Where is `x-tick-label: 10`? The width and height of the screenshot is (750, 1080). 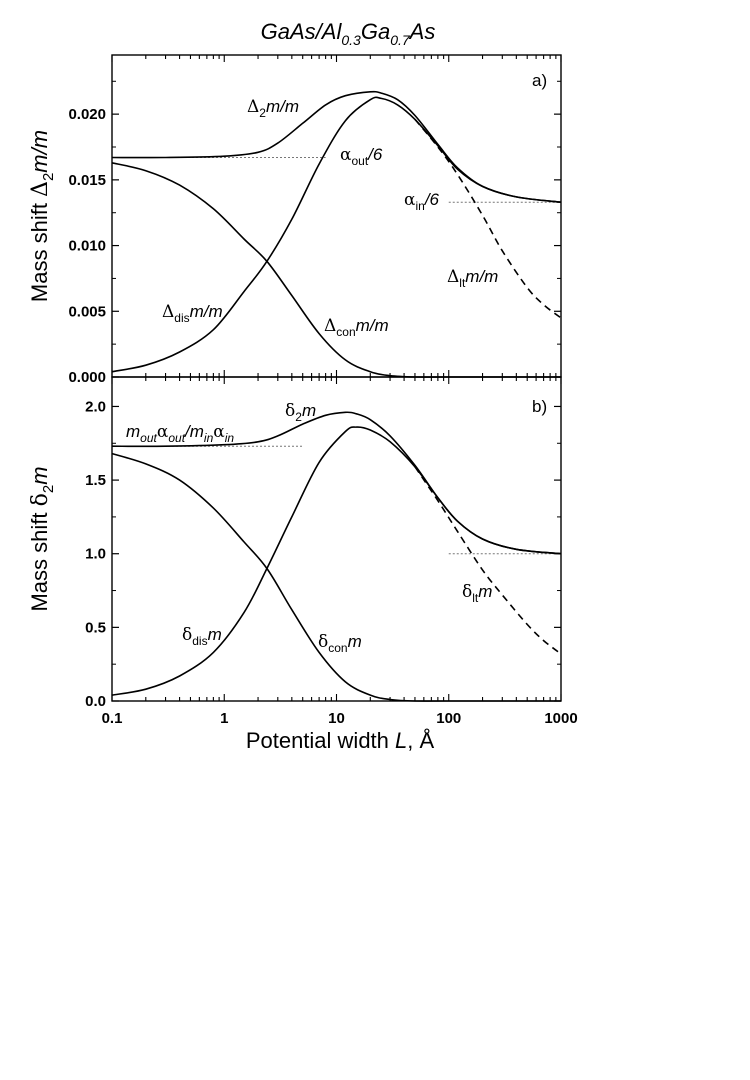
x-tick-label: 10 is located at coordinates (336, 718).